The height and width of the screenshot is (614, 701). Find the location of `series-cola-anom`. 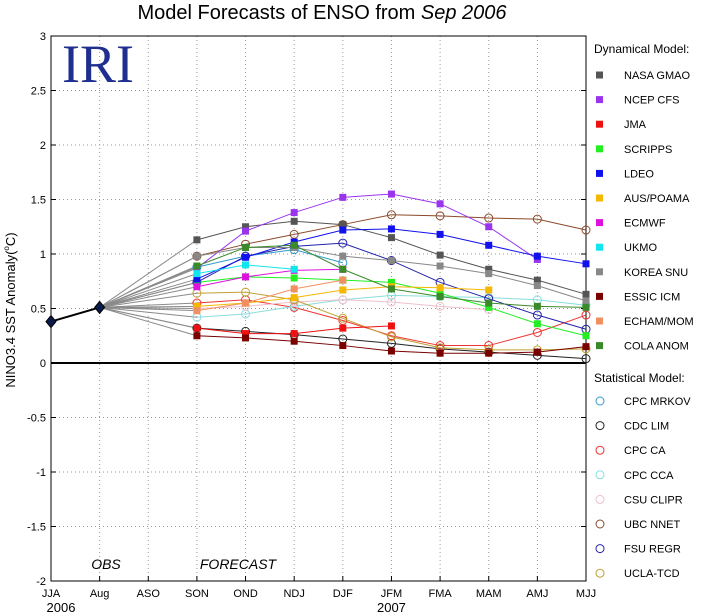

series-cola-anom is located at coordinates (391, 276).